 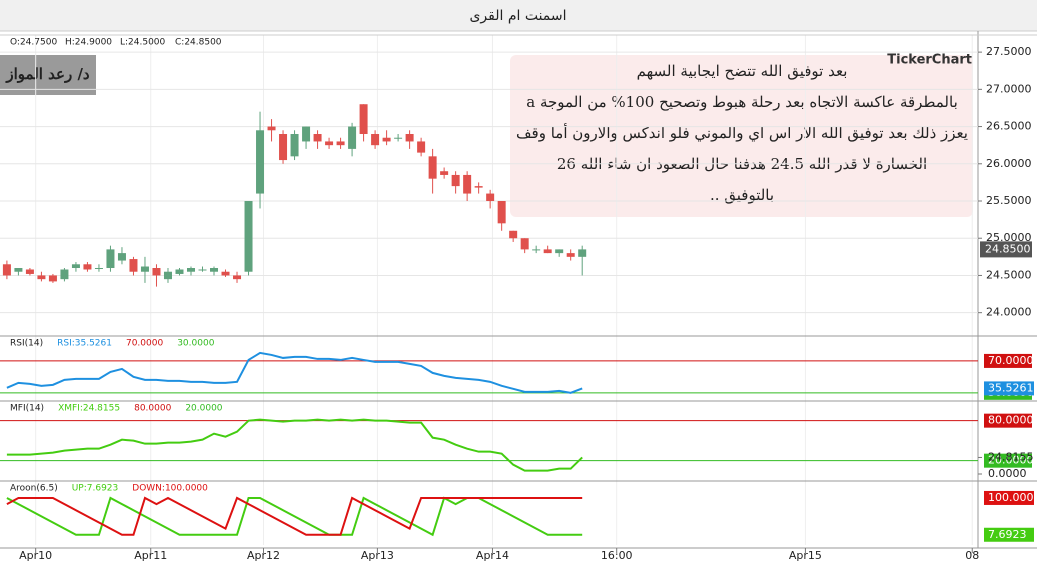 I want to click on level-label: 20.0000, so click(x=1011, y=460).